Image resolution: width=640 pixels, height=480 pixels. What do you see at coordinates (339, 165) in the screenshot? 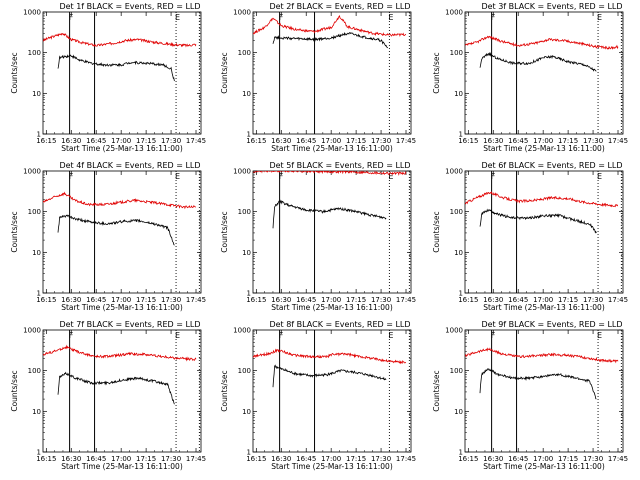
I see `panel-title: Det 5f BLACK = Events, RED = LLD` at bounding box center [339, 165].